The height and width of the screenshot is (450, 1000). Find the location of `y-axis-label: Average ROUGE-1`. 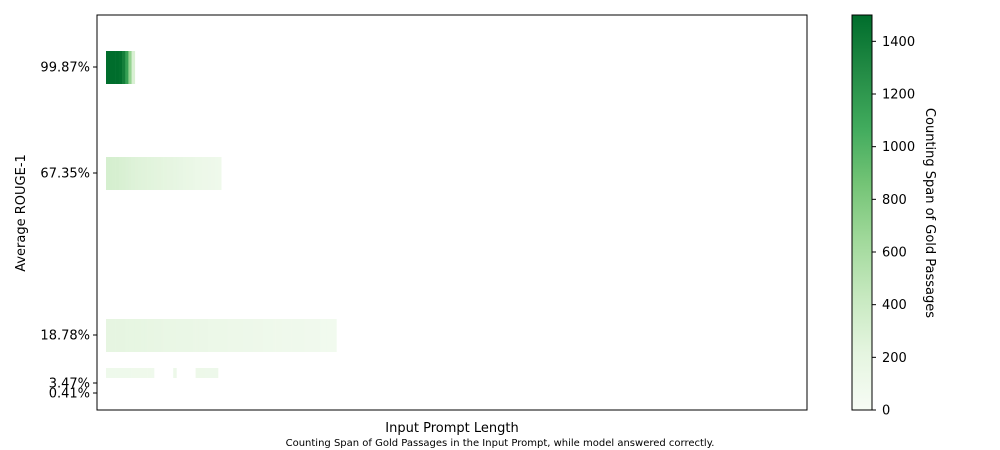

y-axis-label: Average ROUGE-1 is located at coordinates (21, 213).